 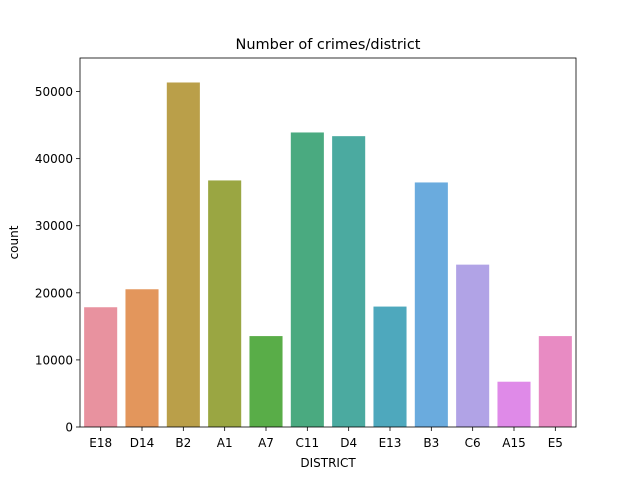 I want to click on bar-a1, so click(x=225, y=303).